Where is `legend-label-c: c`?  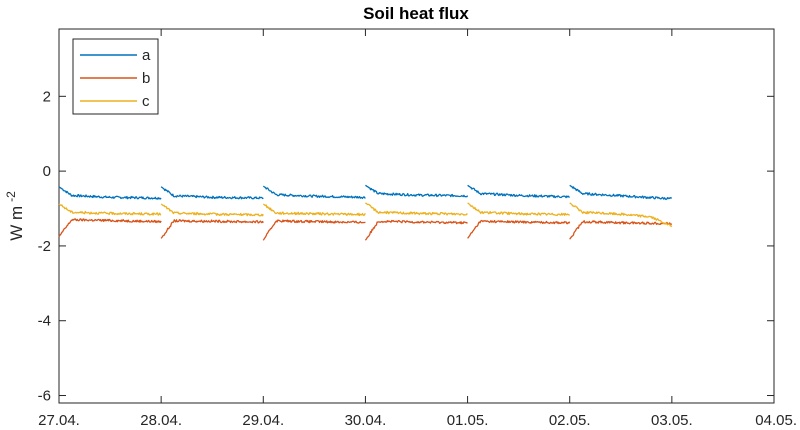 legend-label-c: c is located at coordinates (146, 101).